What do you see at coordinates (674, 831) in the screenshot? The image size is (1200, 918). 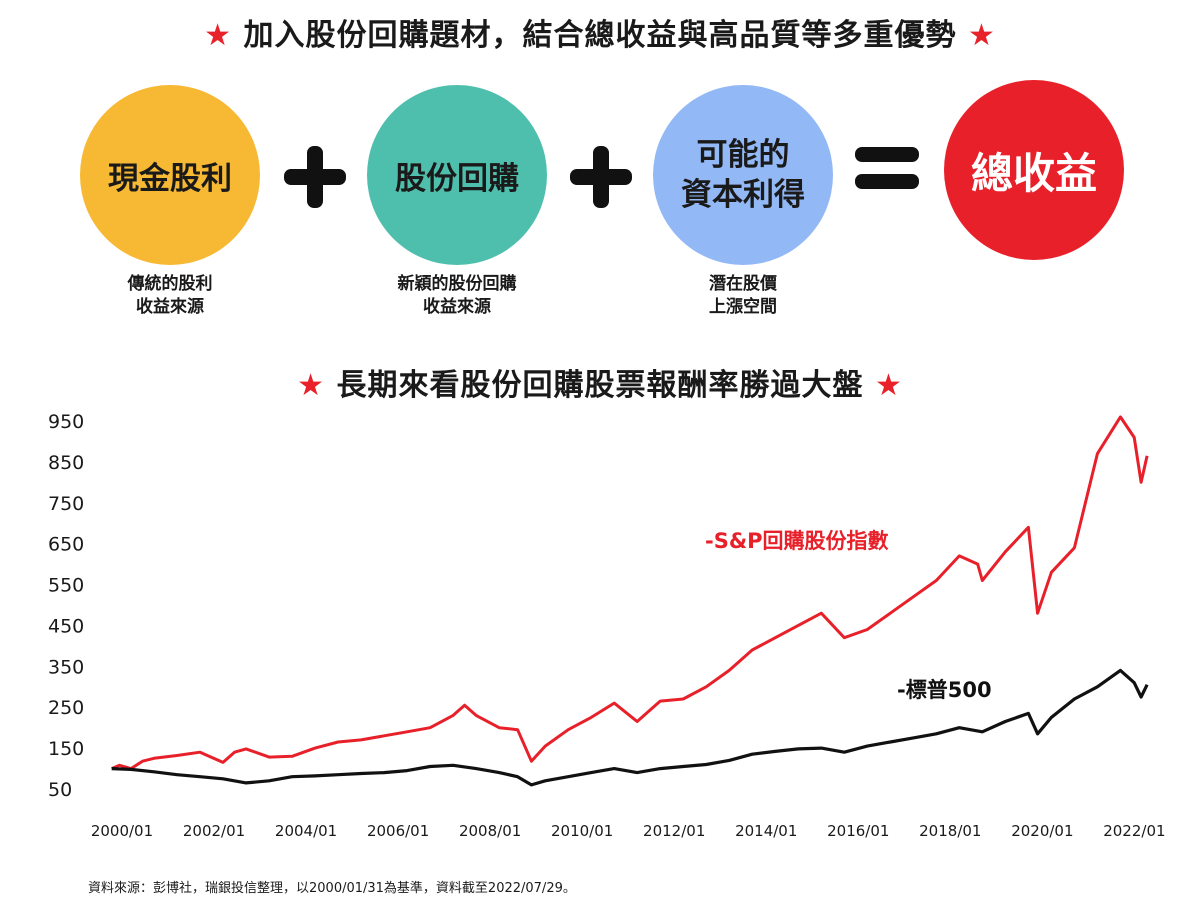 I see `x-tick-label: 2012/01` at bounding box center [674, 831].